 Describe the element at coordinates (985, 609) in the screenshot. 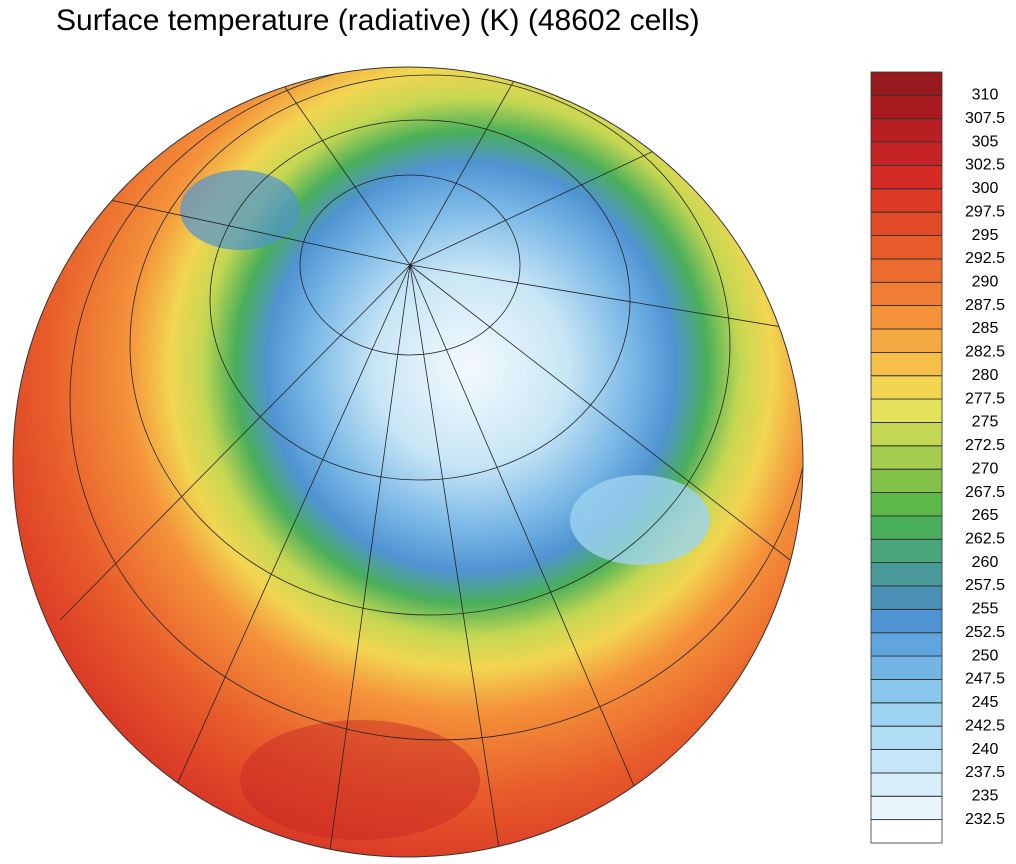

I see `colorbar-label: 255` at that location.